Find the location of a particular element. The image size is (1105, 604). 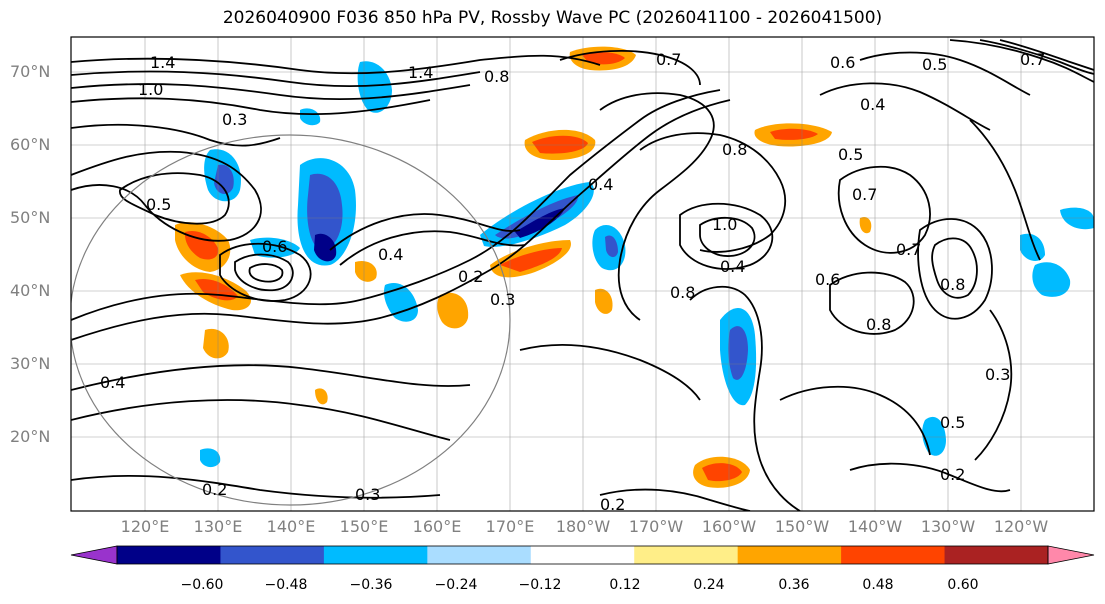

colorbar-tick-label: 0.12 is located at coordinates (625, 585).